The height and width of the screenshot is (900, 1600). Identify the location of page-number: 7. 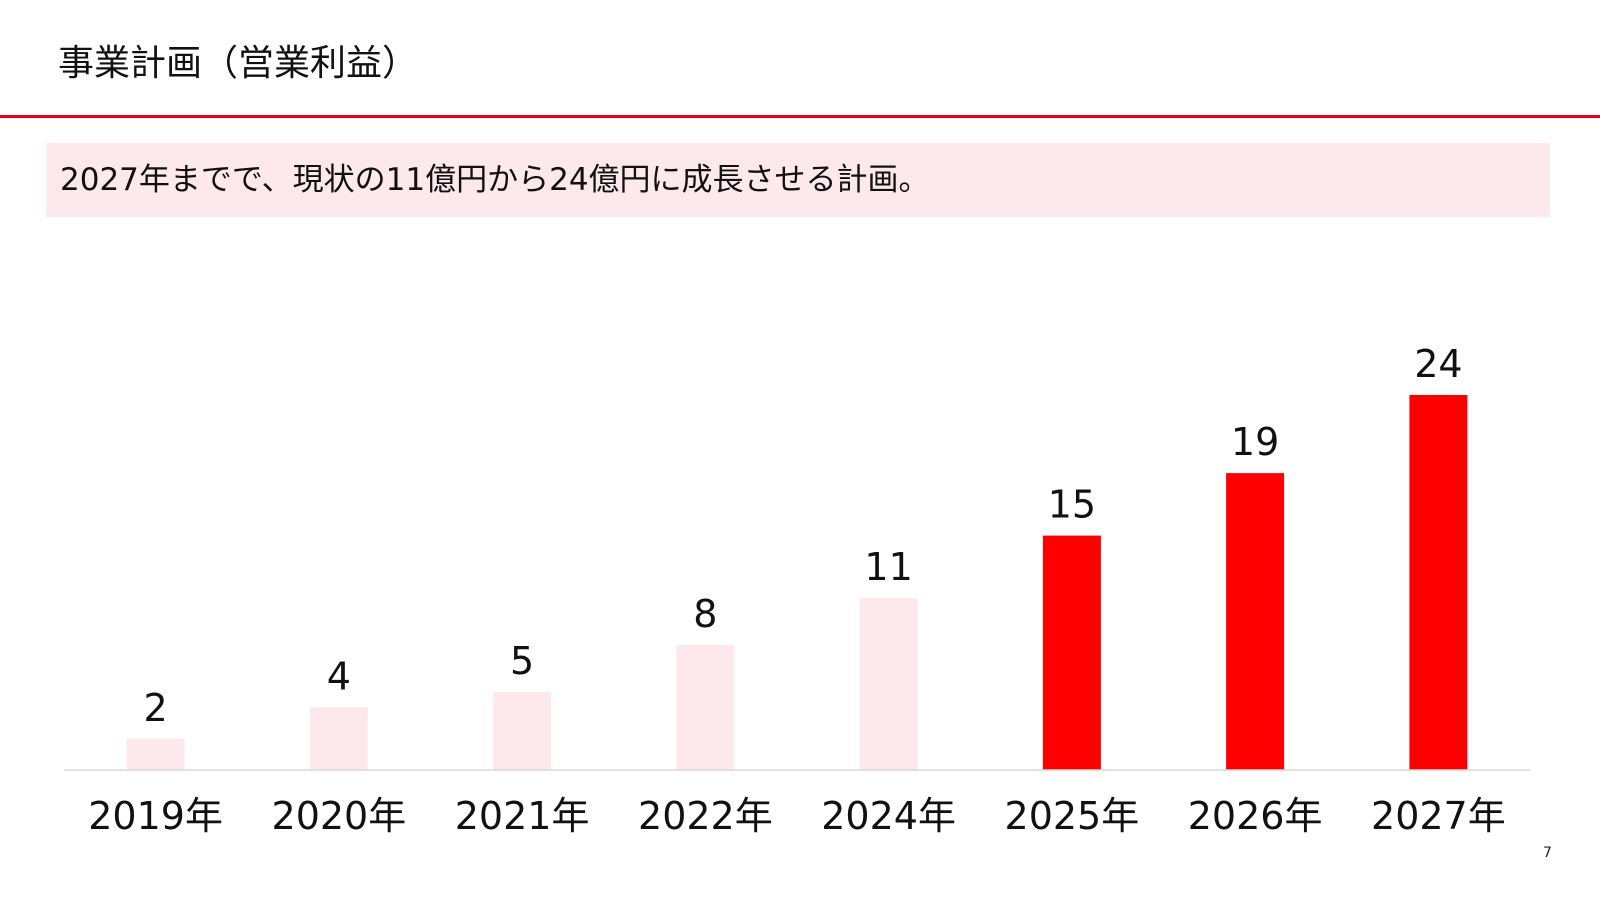
(1547, 853).